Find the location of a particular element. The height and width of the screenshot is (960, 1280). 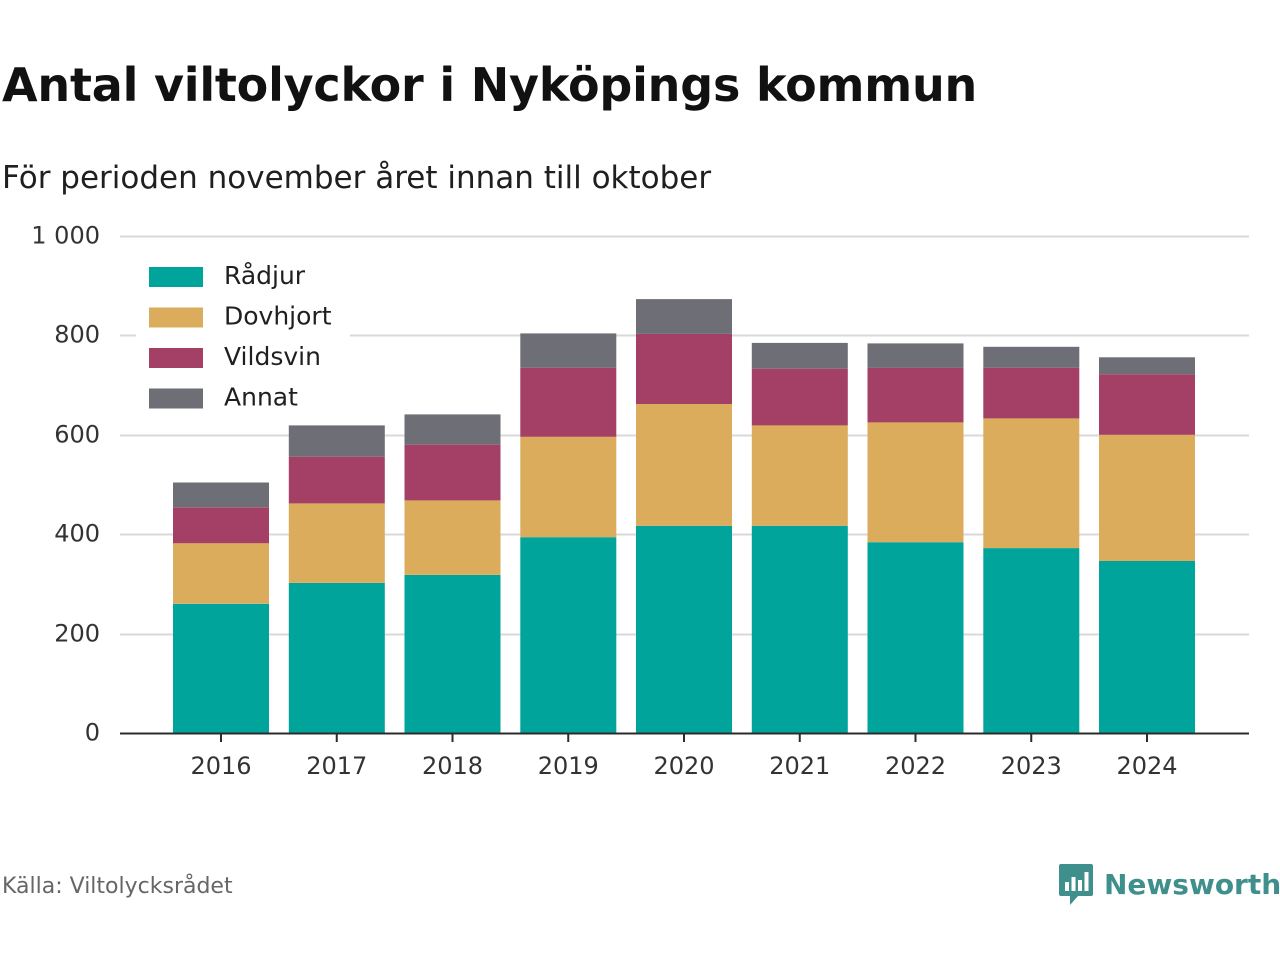

y-tick-label: 400 is located at coordinates (77, 534).